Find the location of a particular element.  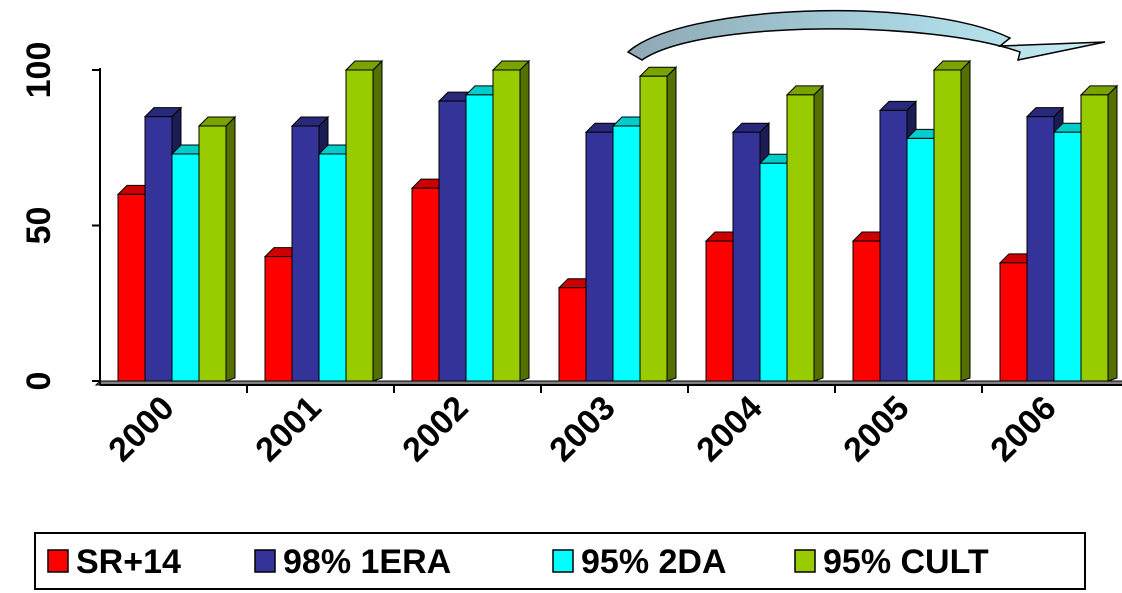

x-tick-label: 2005 is located at coordinates (876, 429).